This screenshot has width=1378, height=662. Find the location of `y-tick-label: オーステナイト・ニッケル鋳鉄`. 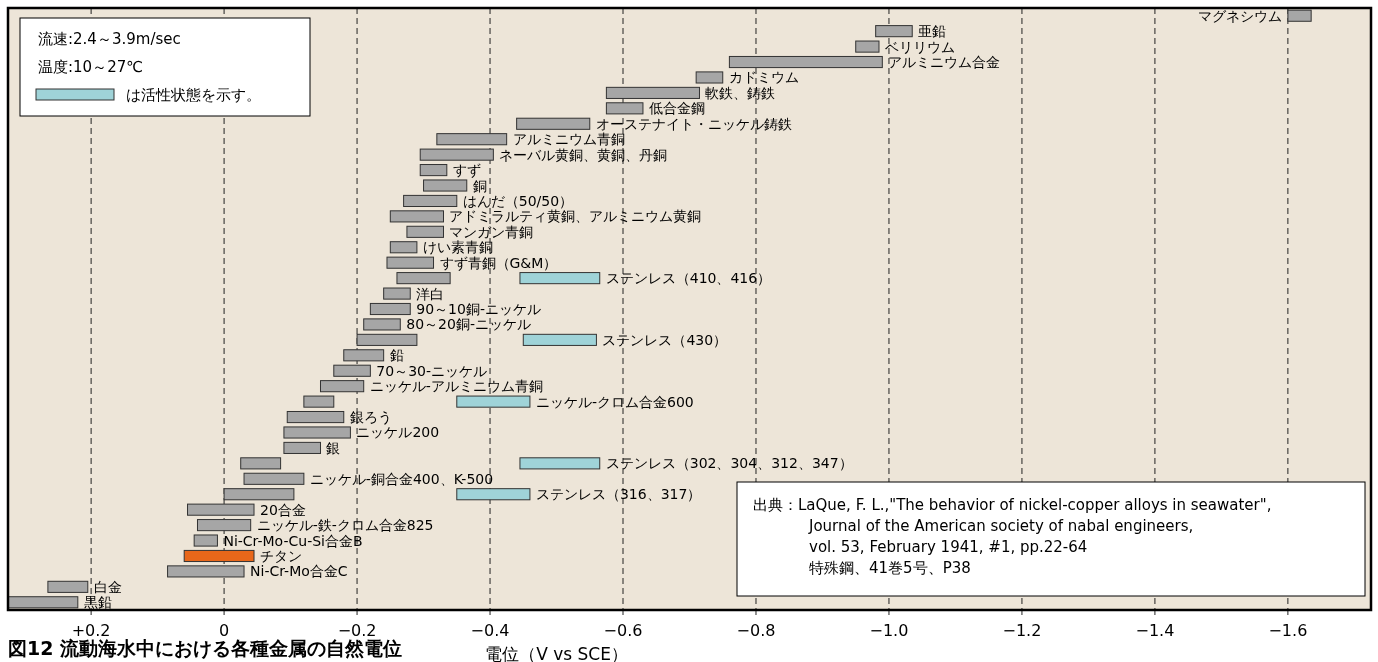

y-tick-label: オーステナイト・ニッケル鋳鉄 is located at coordinates (693, 123).